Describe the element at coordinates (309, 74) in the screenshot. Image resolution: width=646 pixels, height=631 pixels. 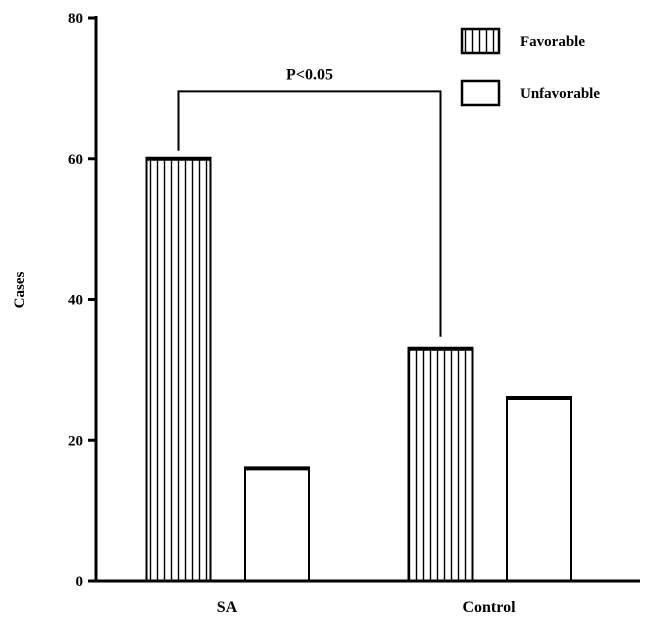
I see `significance-label: P<0.05` at that location.